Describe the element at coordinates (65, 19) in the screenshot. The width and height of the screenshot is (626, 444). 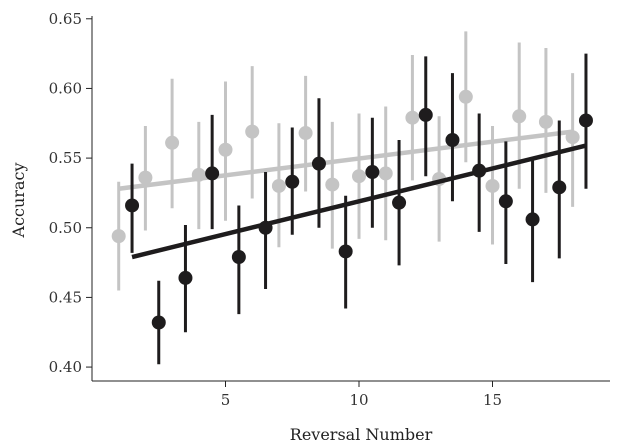
I see `y-tick-label: 0.65` at that location.